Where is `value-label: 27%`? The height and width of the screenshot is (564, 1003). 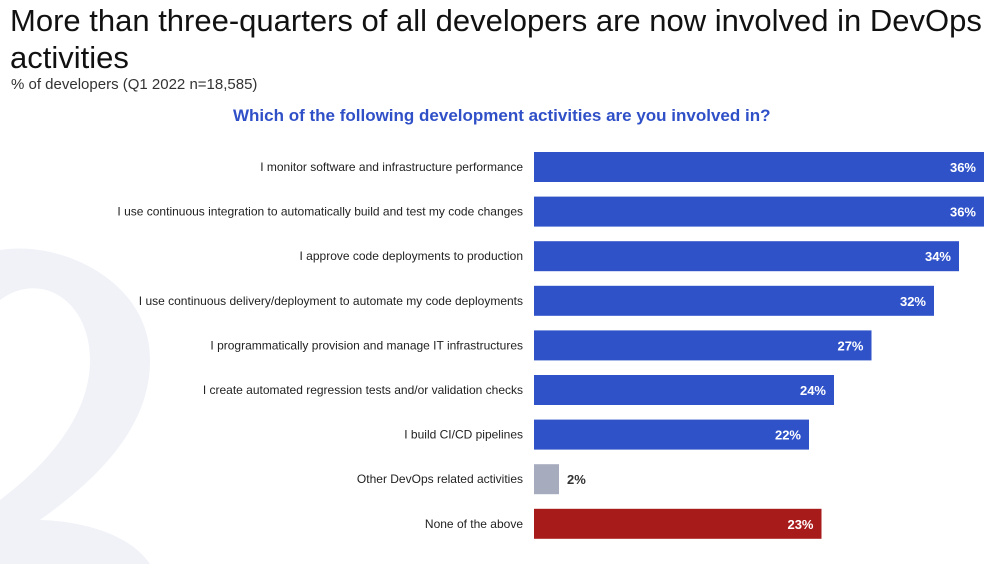
value-label: 27% is located at coordinates (850, 345).